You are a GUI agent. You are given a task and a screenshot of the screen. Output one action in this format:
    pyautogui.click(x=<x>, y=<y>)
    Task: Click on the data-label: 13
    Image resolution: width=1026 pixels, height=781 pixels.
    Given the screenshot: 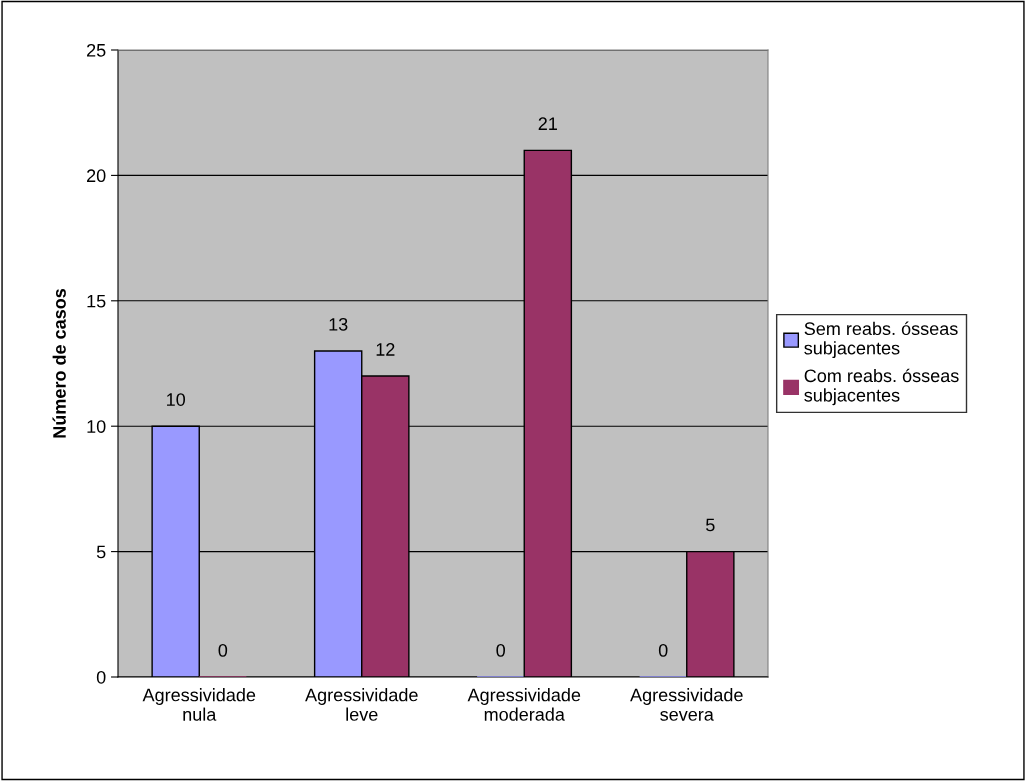 What is the action you would take?
    pyautogui.click(x=338, y=324)
    